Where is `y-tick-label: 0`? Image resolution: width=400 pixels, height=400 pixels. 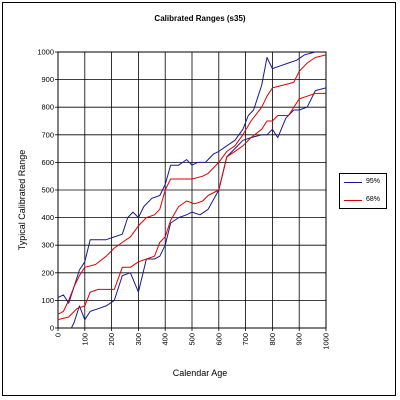
y-tick-label: 0 is located at coordinates (52, 328).